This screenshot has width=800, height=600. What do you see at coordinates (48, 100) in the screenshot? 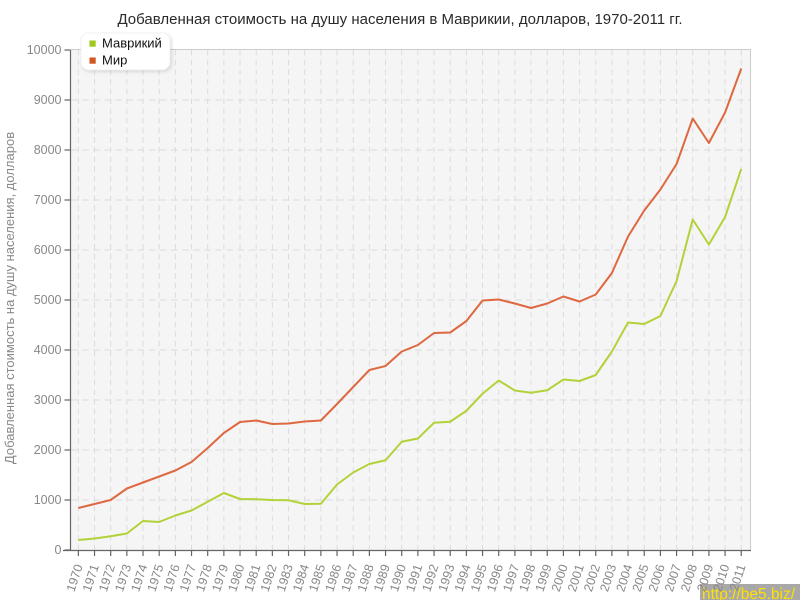
I see `svg-text: 9000` at bounding box center [48, 100].